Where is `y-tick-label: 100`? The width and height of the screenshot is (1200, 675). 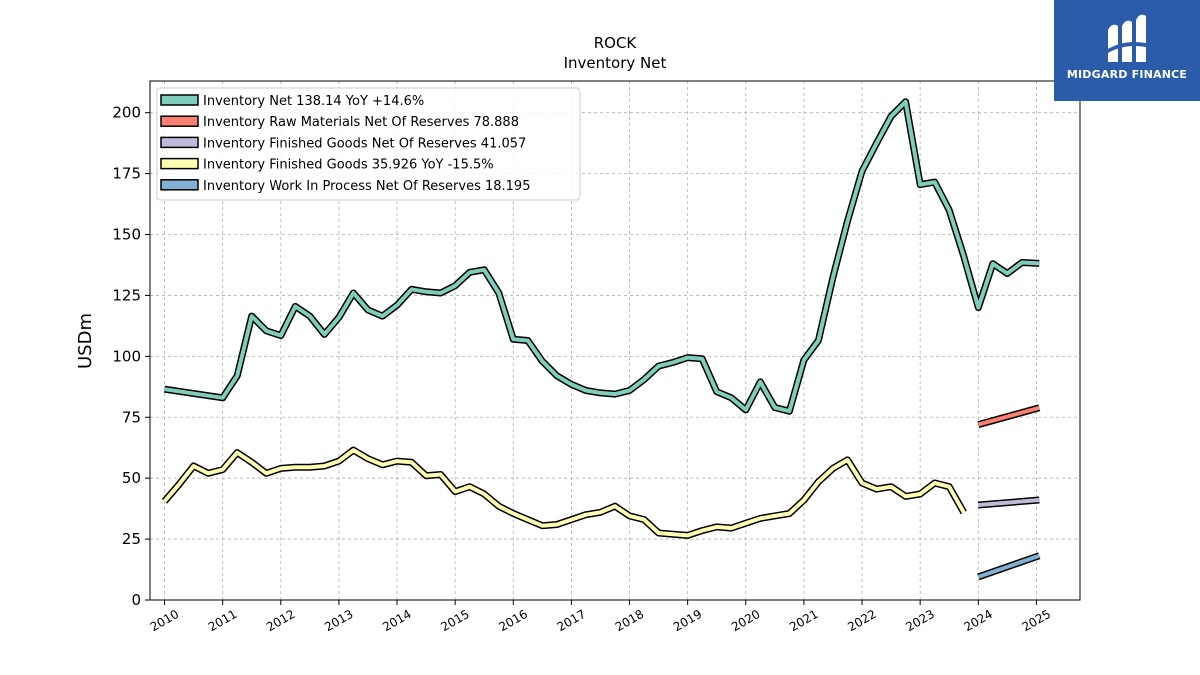
y-tick-label: 100 is located at coordinates (126, 356).